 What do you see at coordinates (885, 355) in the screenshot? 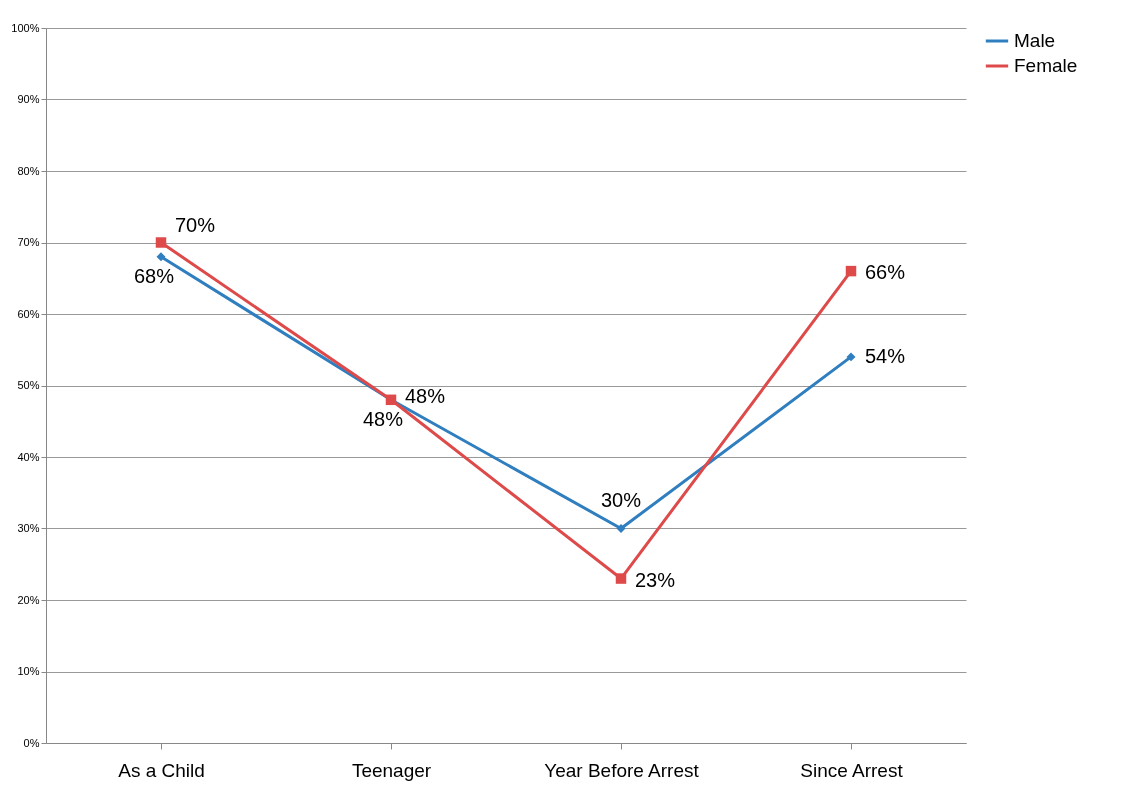
I see `data-label: 54%` at bounding box center [885, 355].